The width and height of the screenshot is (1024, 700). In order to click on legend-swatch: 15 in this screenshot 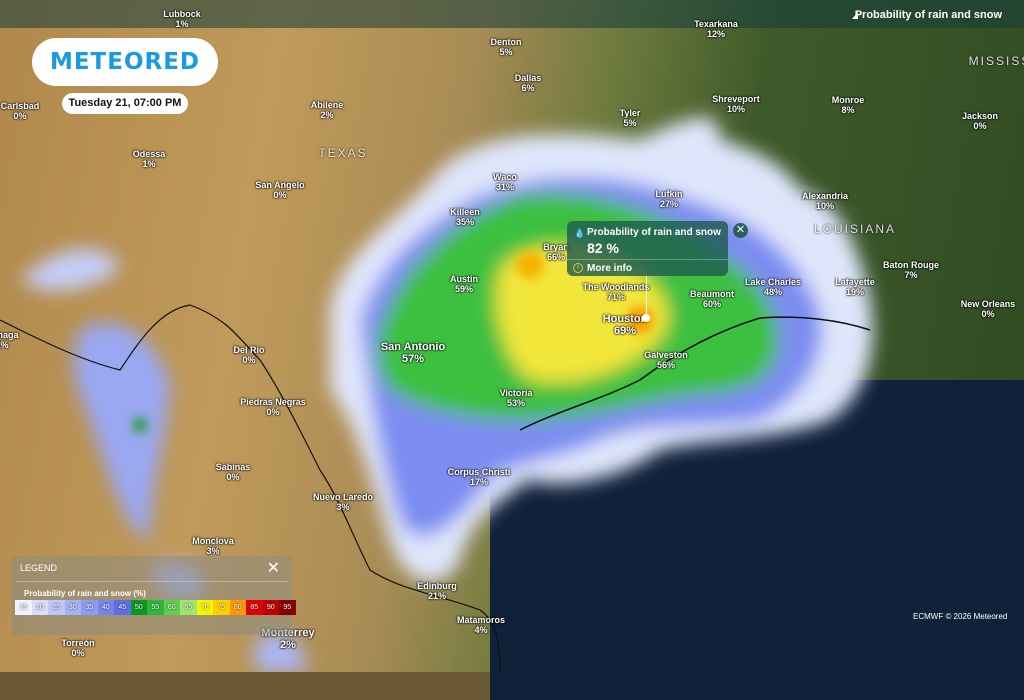, I will do `click(23, 607)`.